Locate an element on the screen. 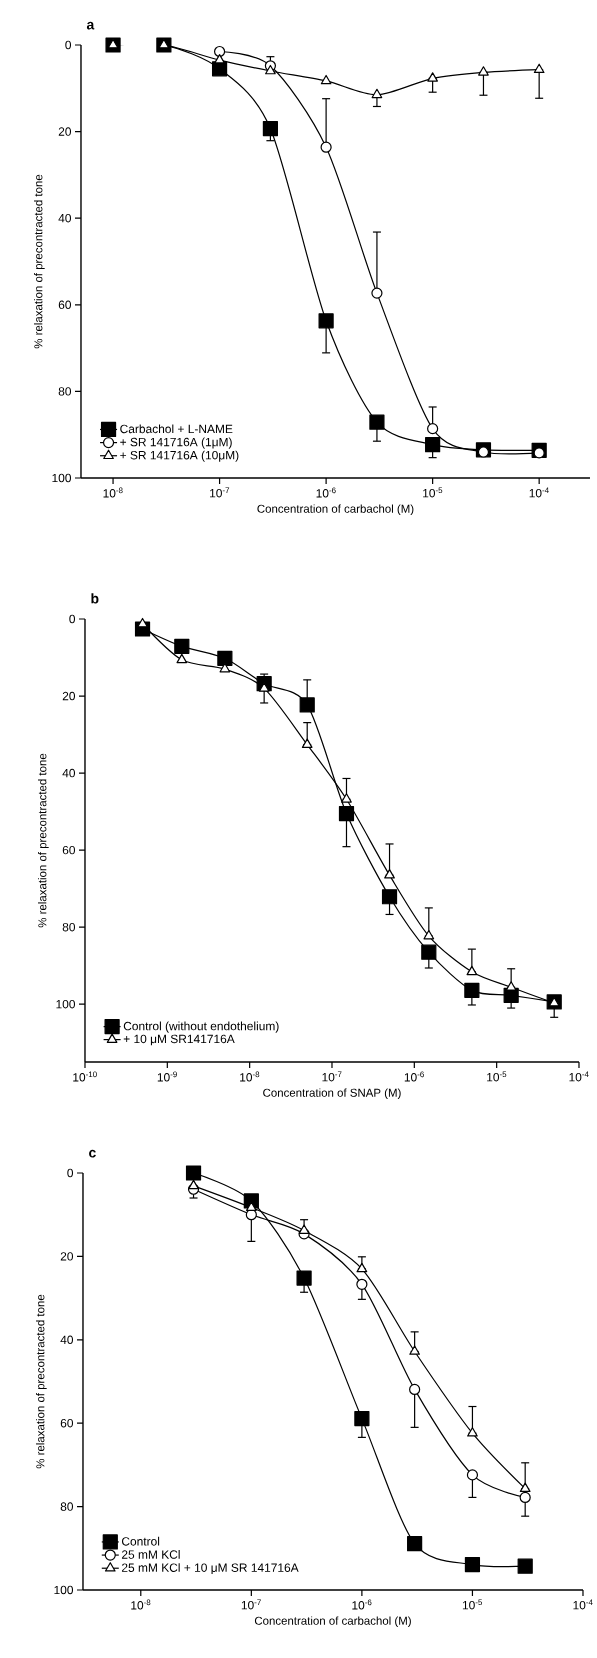 Image resolution: width=597 pixels, height=1658 pixels. x-axis-title: Concentration of SNAP (M) is located at coordinates (332, 1094).